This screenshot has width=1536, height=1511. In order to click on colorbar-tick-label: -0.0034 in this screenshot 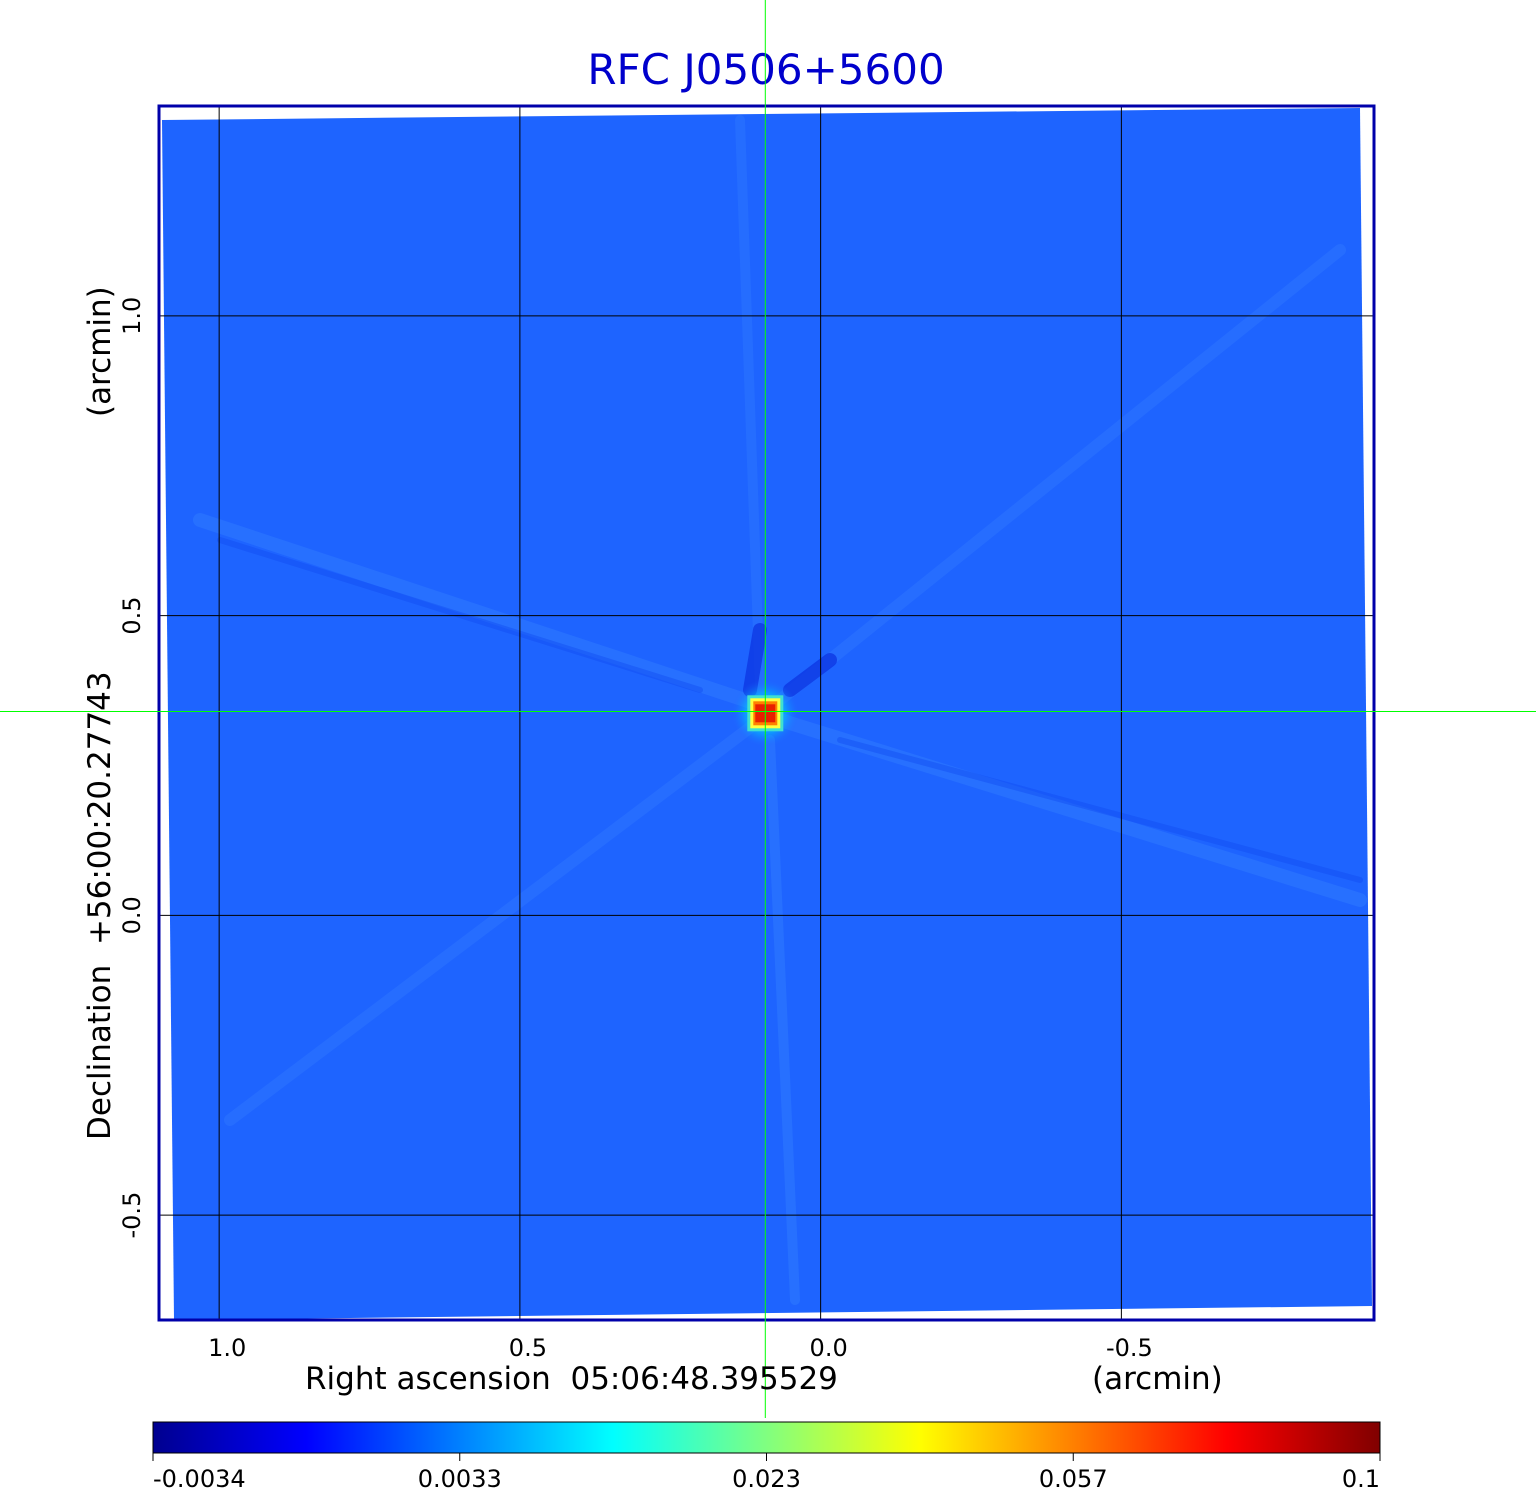, I will do `click(199, 1479)`.